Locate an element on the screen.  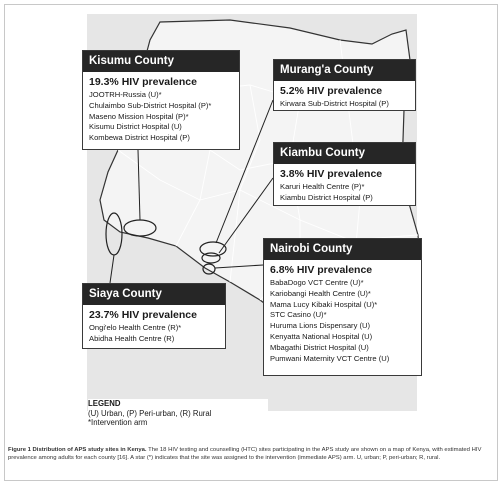
site-item: Abidha Health Centre (R) is located at coordinates (132, 338).